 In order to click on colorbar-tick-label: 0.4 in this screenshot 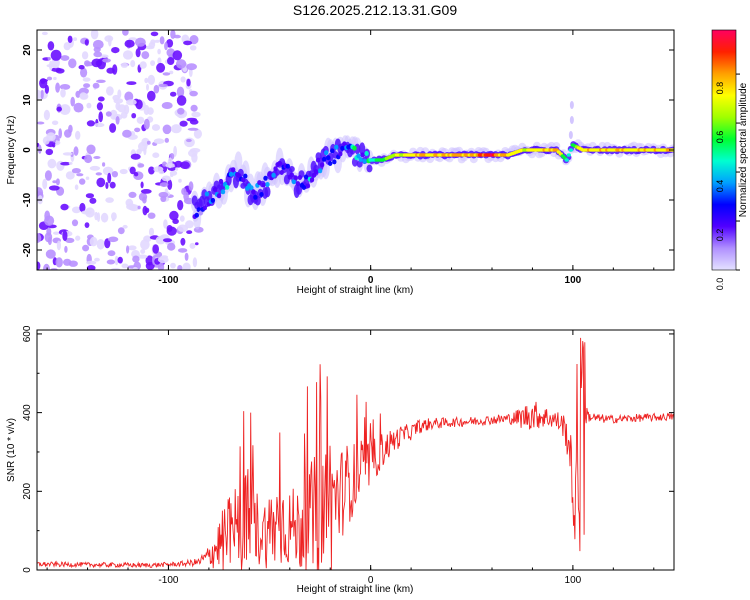, I will do `click(720, 186)`.